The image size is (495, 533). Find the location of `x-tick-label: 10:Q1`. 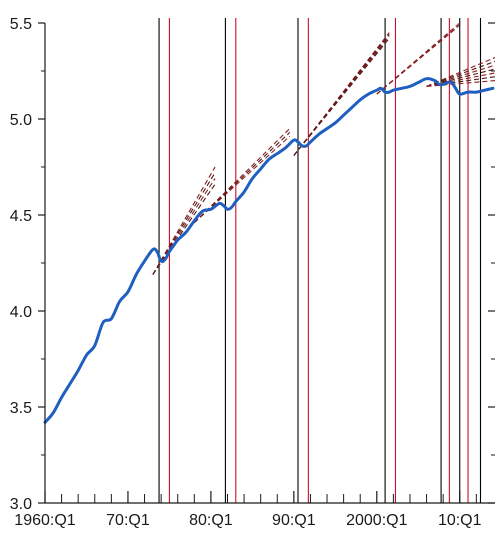

x-tick-label: 10:Q1 is located at coordinates (460, 520).